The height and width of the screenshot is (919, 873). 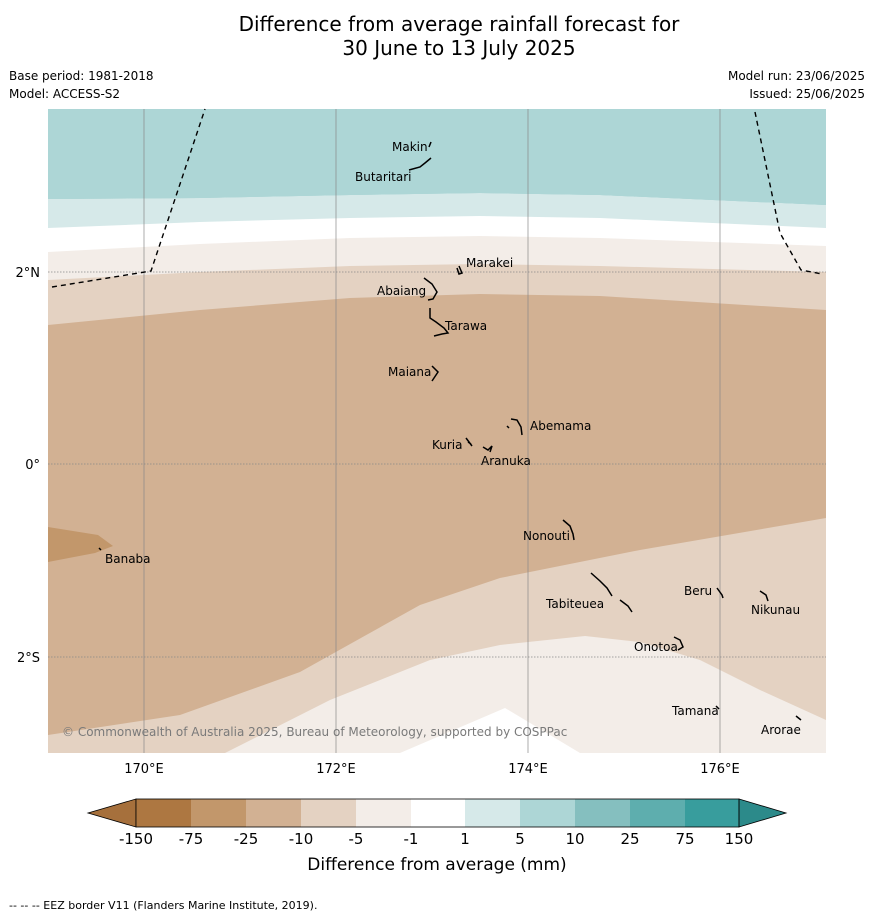 What do you see at coordinates (439, 322) in the screenshot?
I see `island-tarawa` at bounding box center [439, 322].